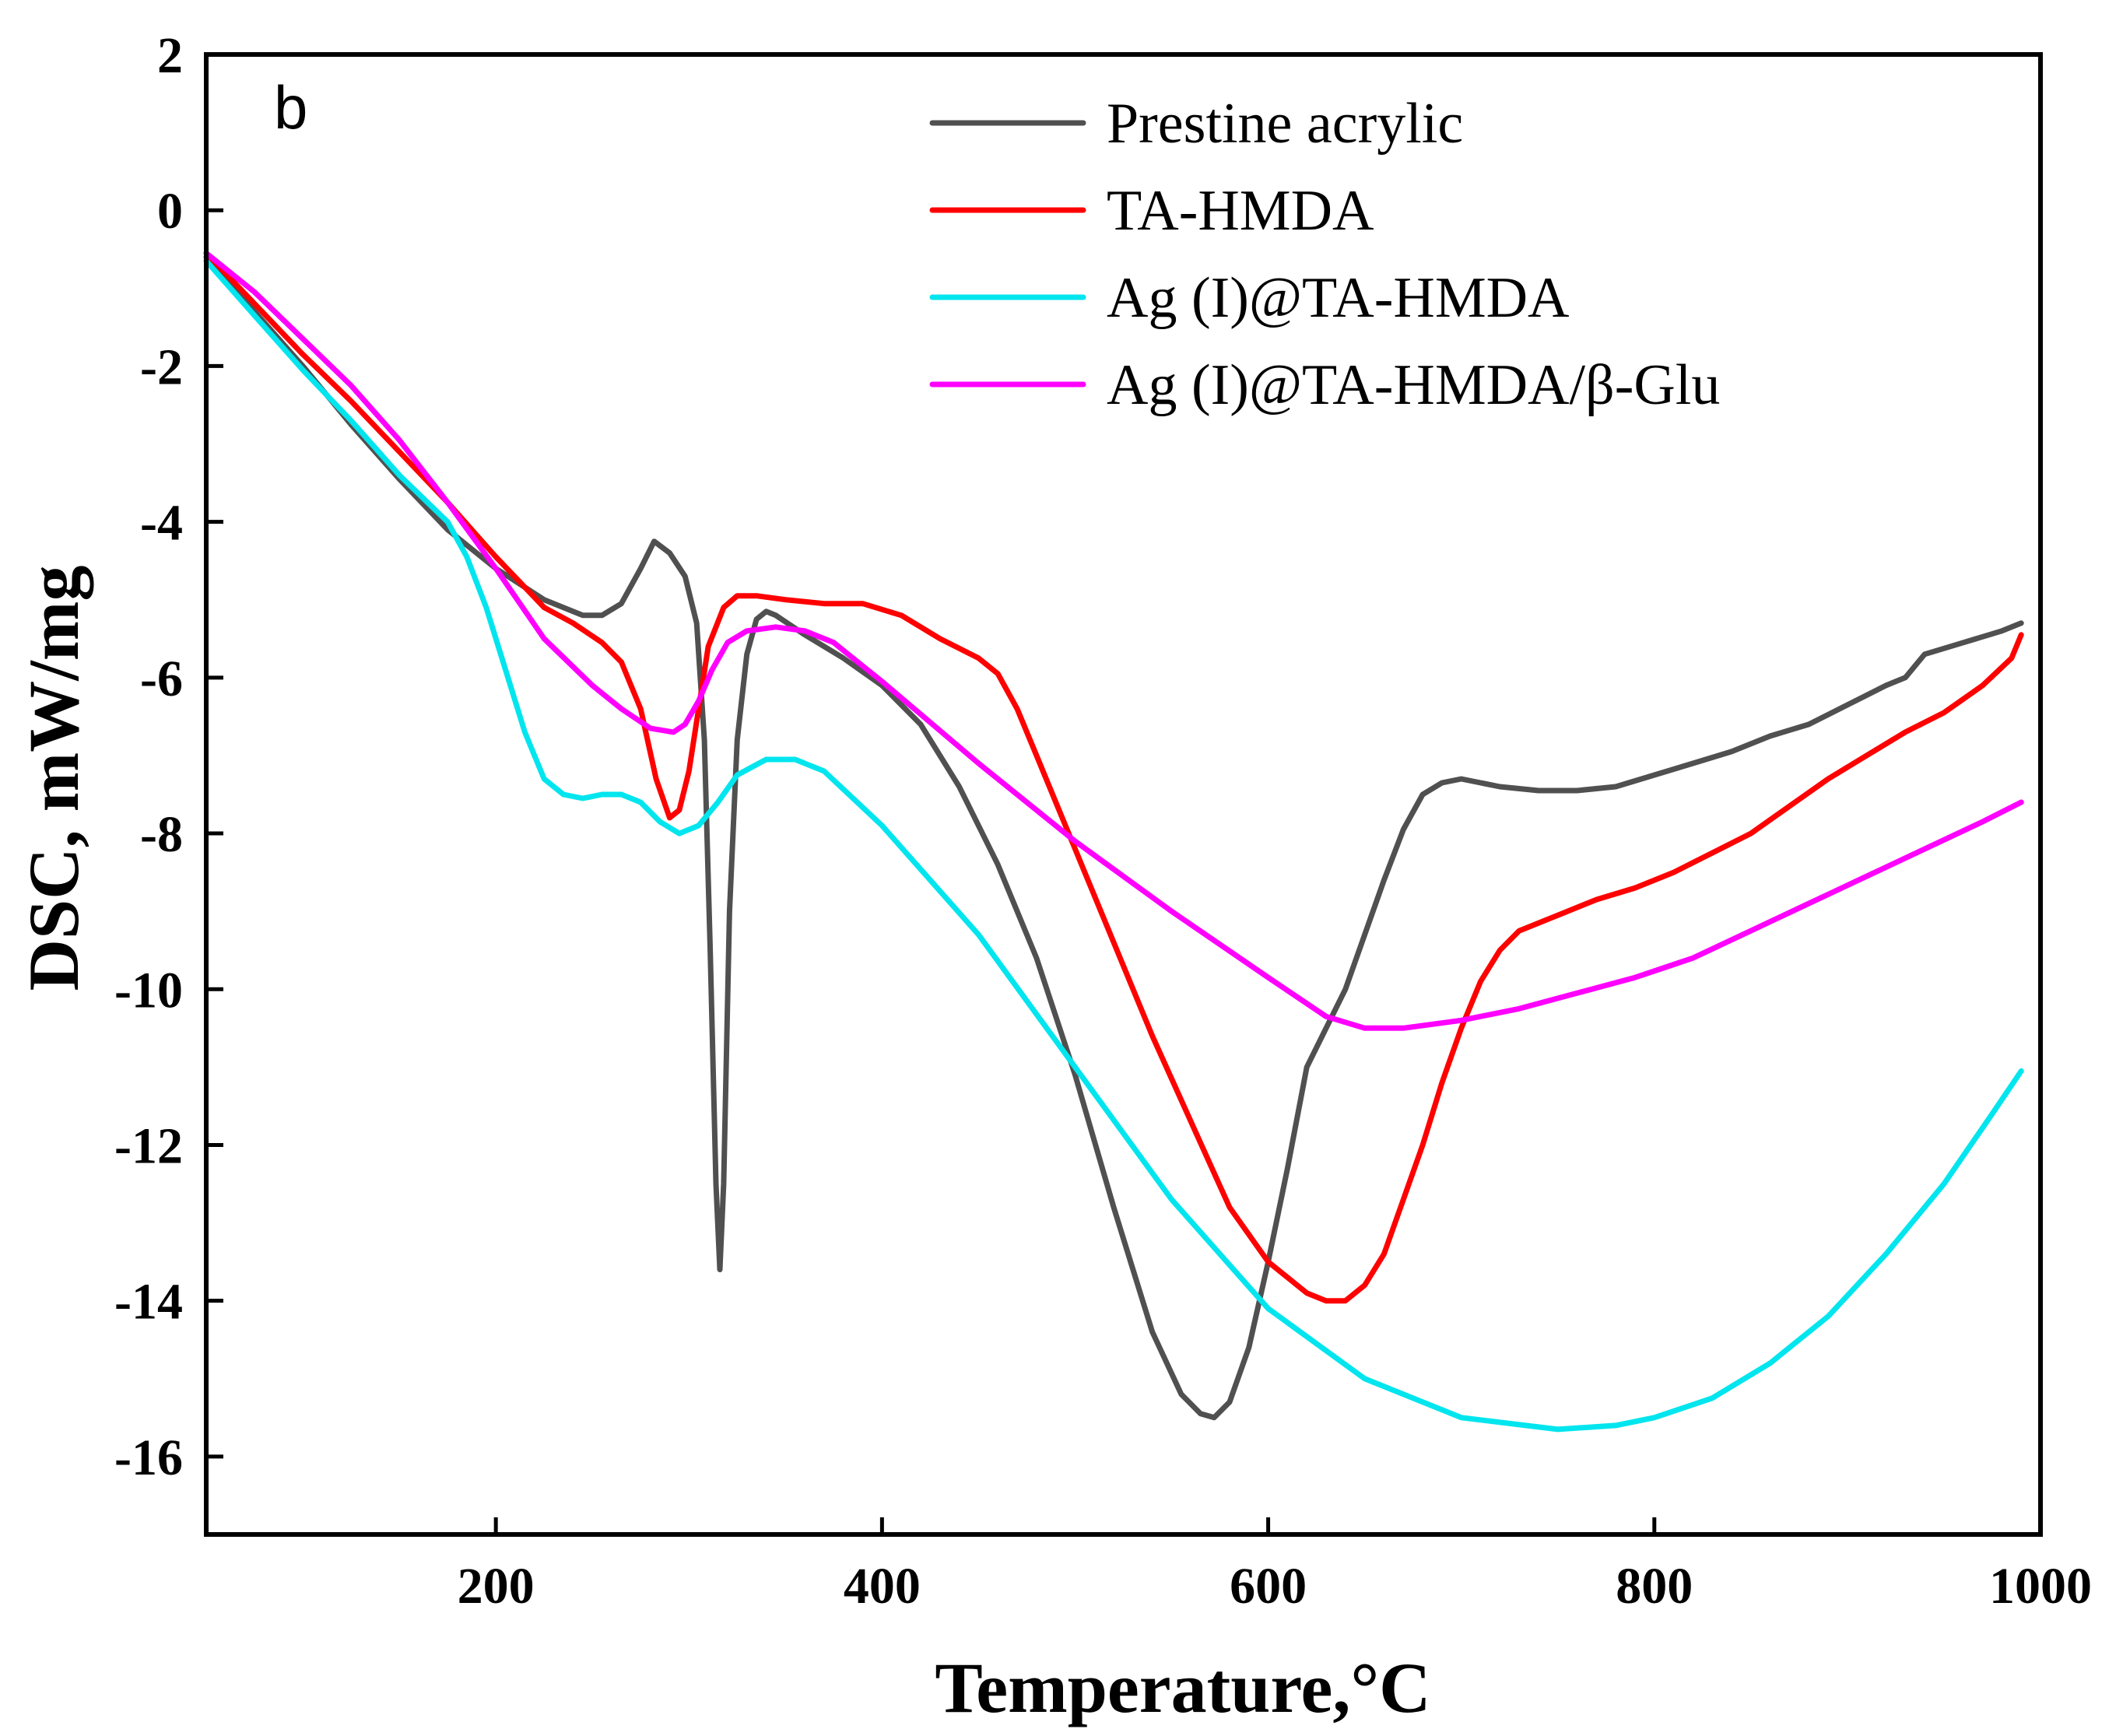 Image resolution: width=2123 pixels, height=1736 pixels. Describe the element at coordinates (290, 107) in the screenshot. I see `panel-label: b` at that location.